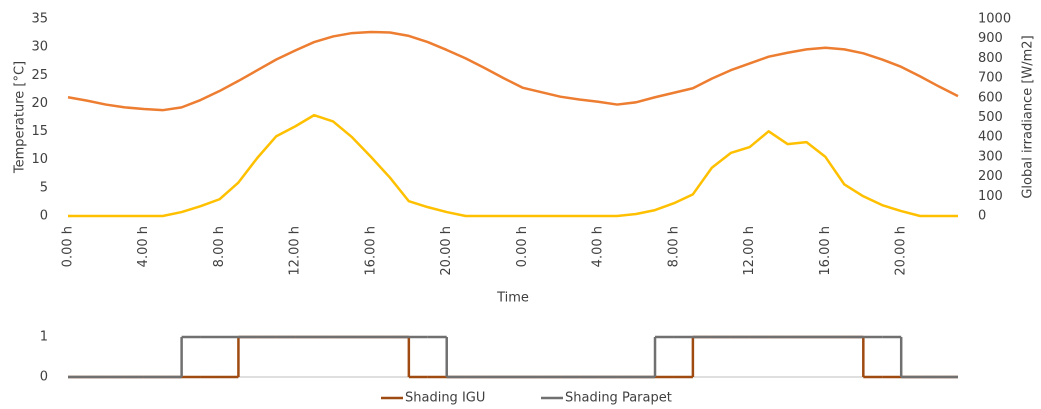  What do you see at coordinates (445, 398) in the screenshot?
I see `legend-label: Shading IGU` at bounding box center [445, 398].